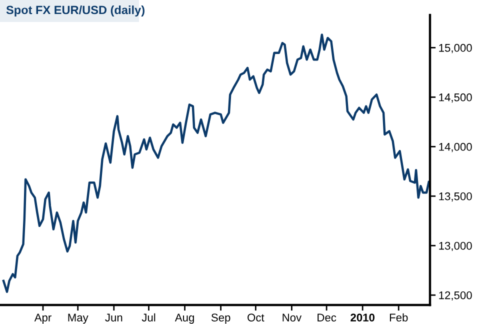  I want to click on x-tick-label: Dec, so click(327, 318).